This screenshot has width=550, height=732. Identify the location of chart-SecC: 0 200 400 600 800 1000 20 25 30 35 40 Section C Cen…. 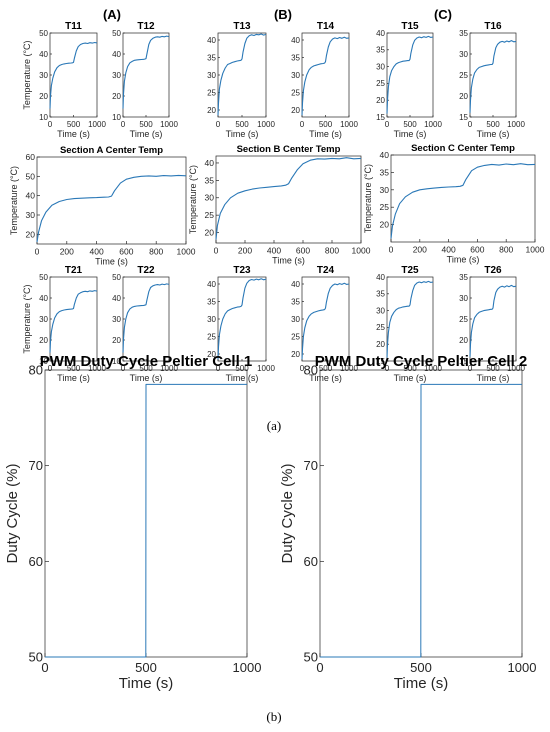
(454, 204).